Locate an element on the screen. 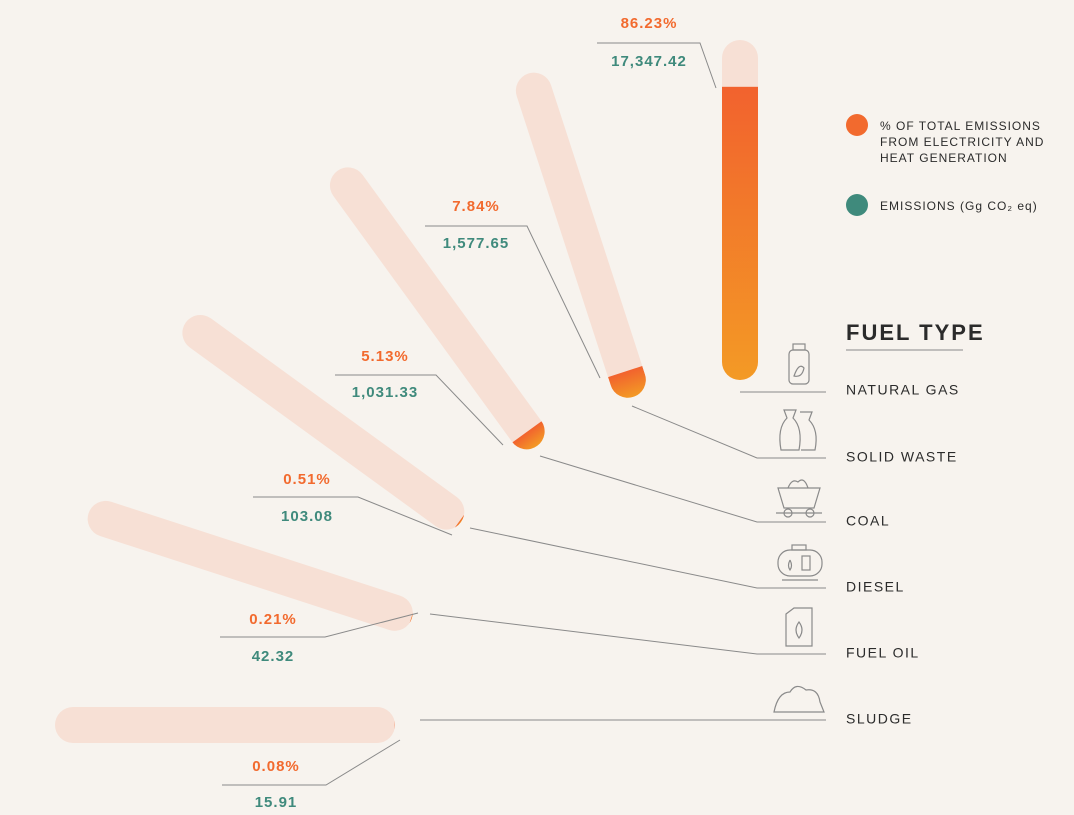 The width and height of the screenshot is (1074, 815). category-label: SOLID WASTE is located at coordinates (902, 457).